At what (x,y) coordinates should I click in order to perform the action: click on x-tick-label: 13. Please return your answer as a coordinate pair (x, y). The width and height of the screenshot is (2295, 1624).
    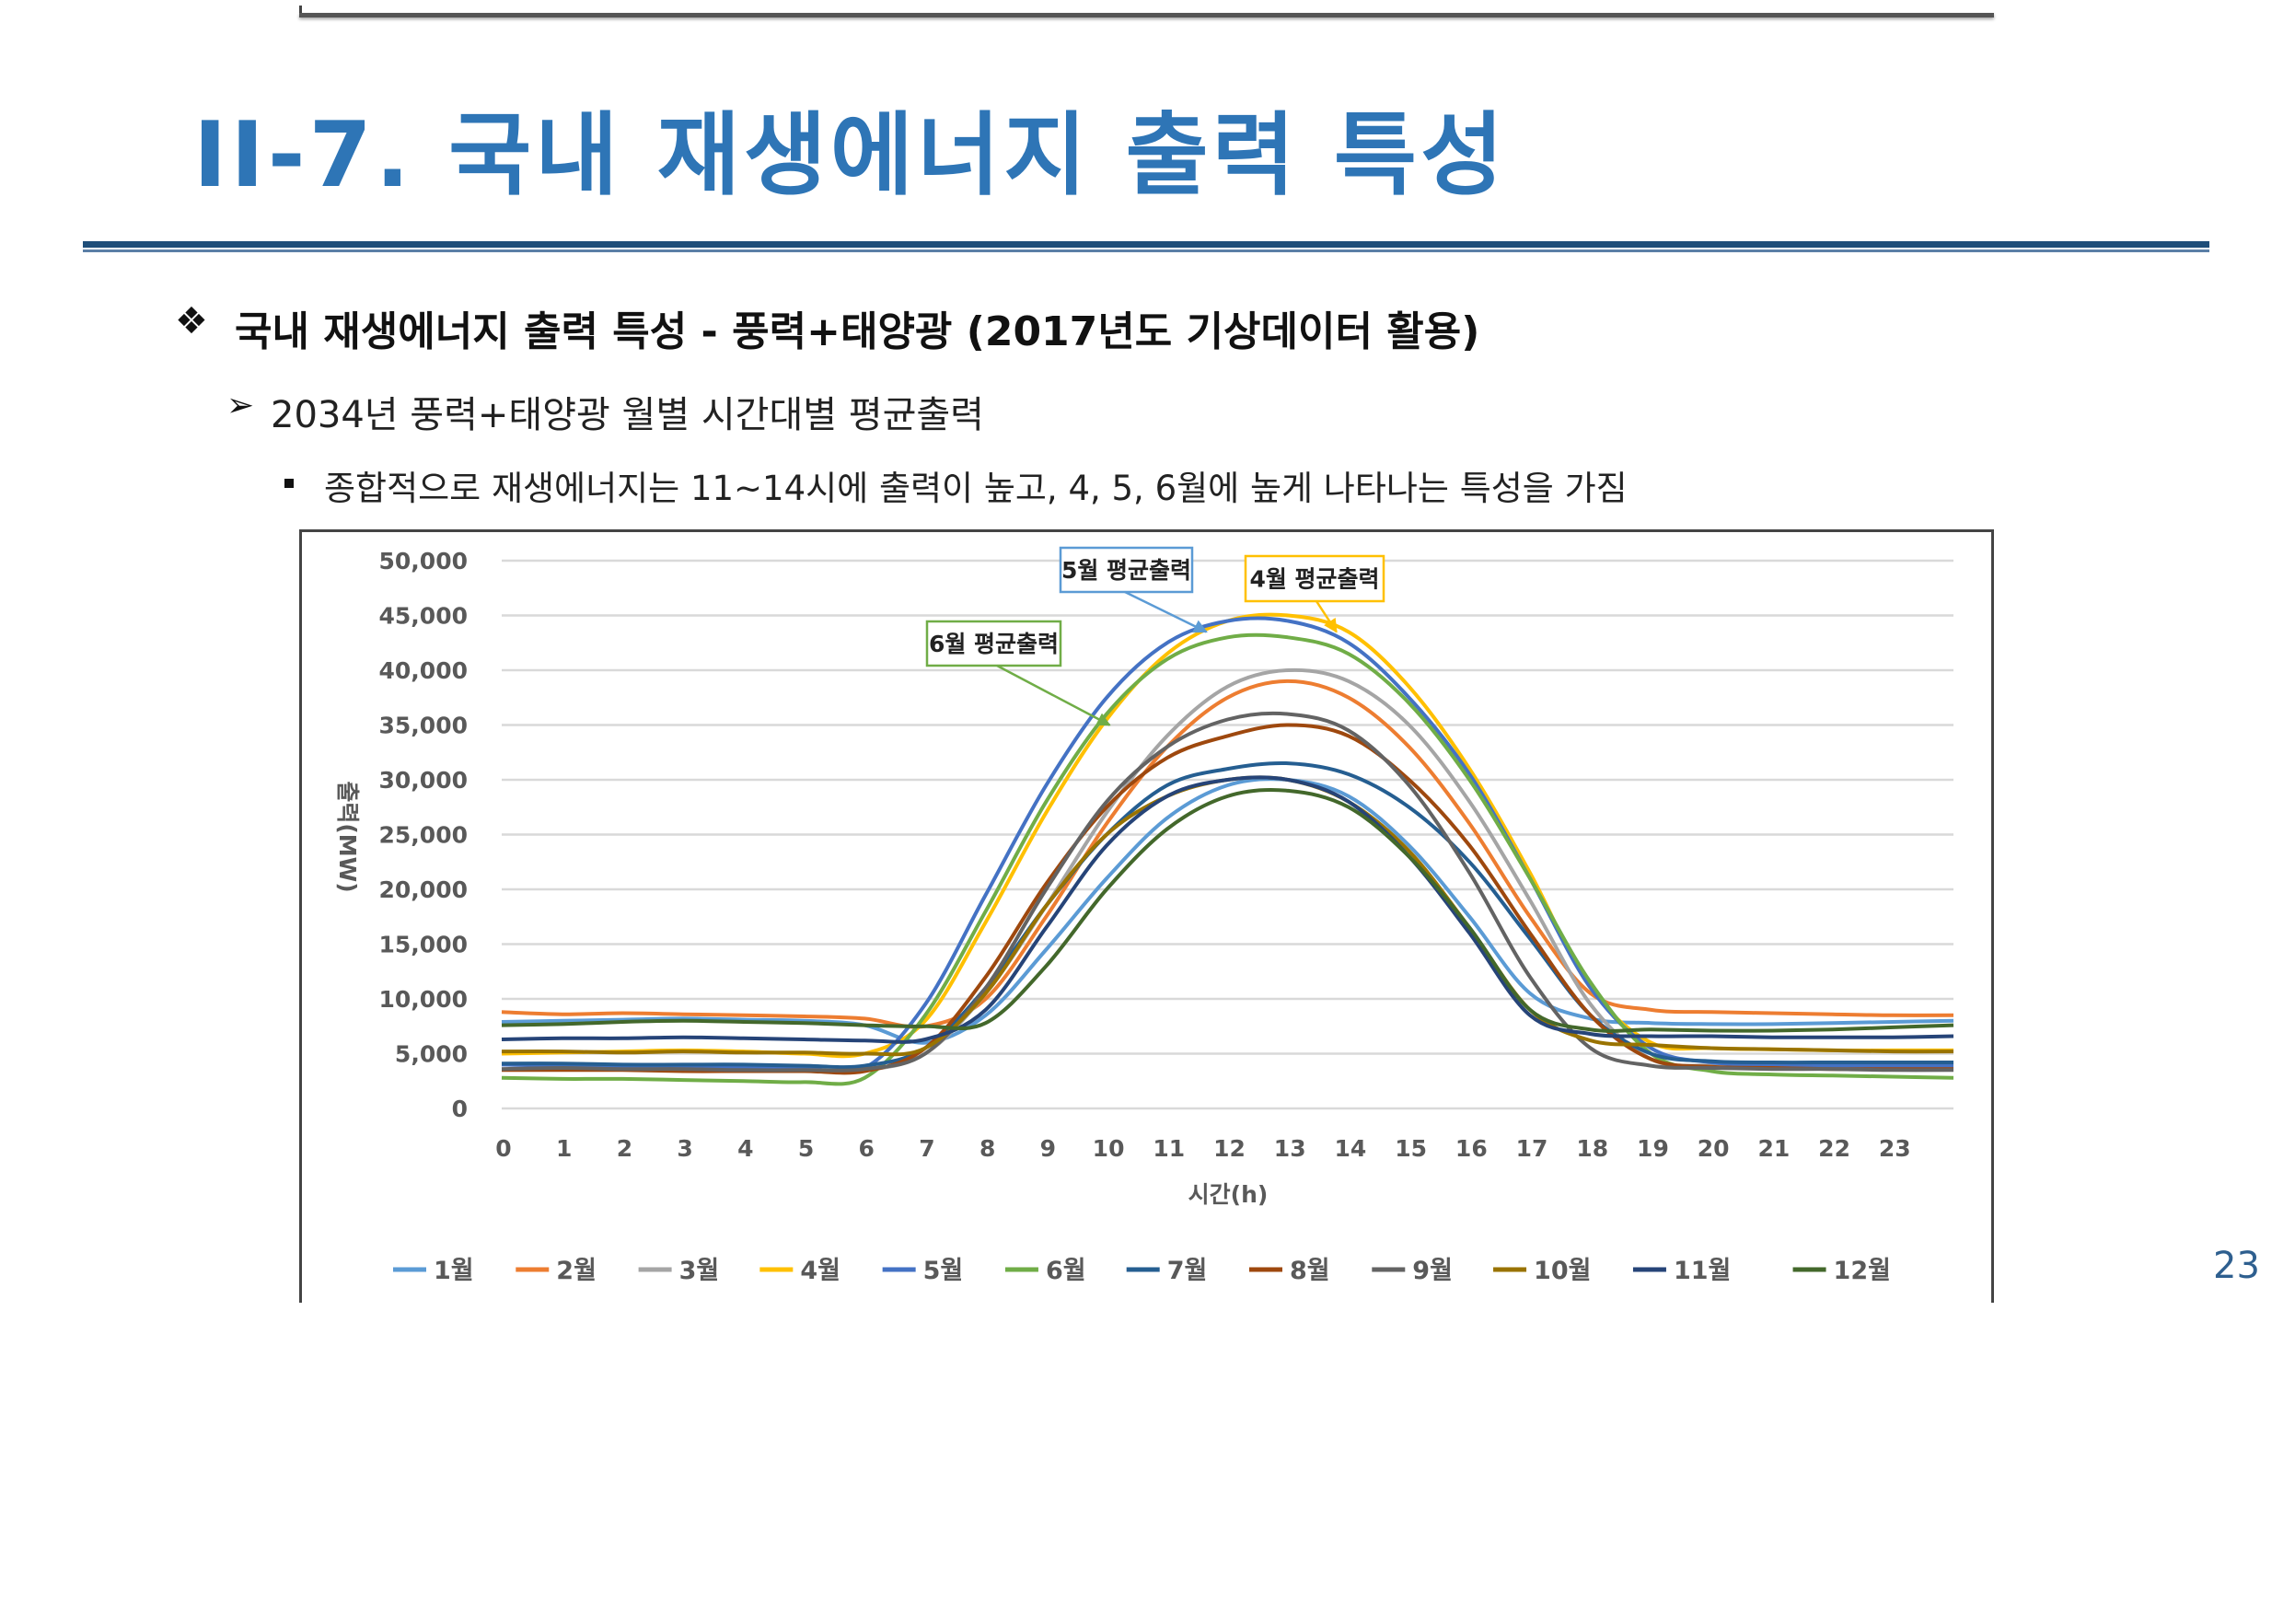
    Looking at the image, I should click on (1290, 1148).